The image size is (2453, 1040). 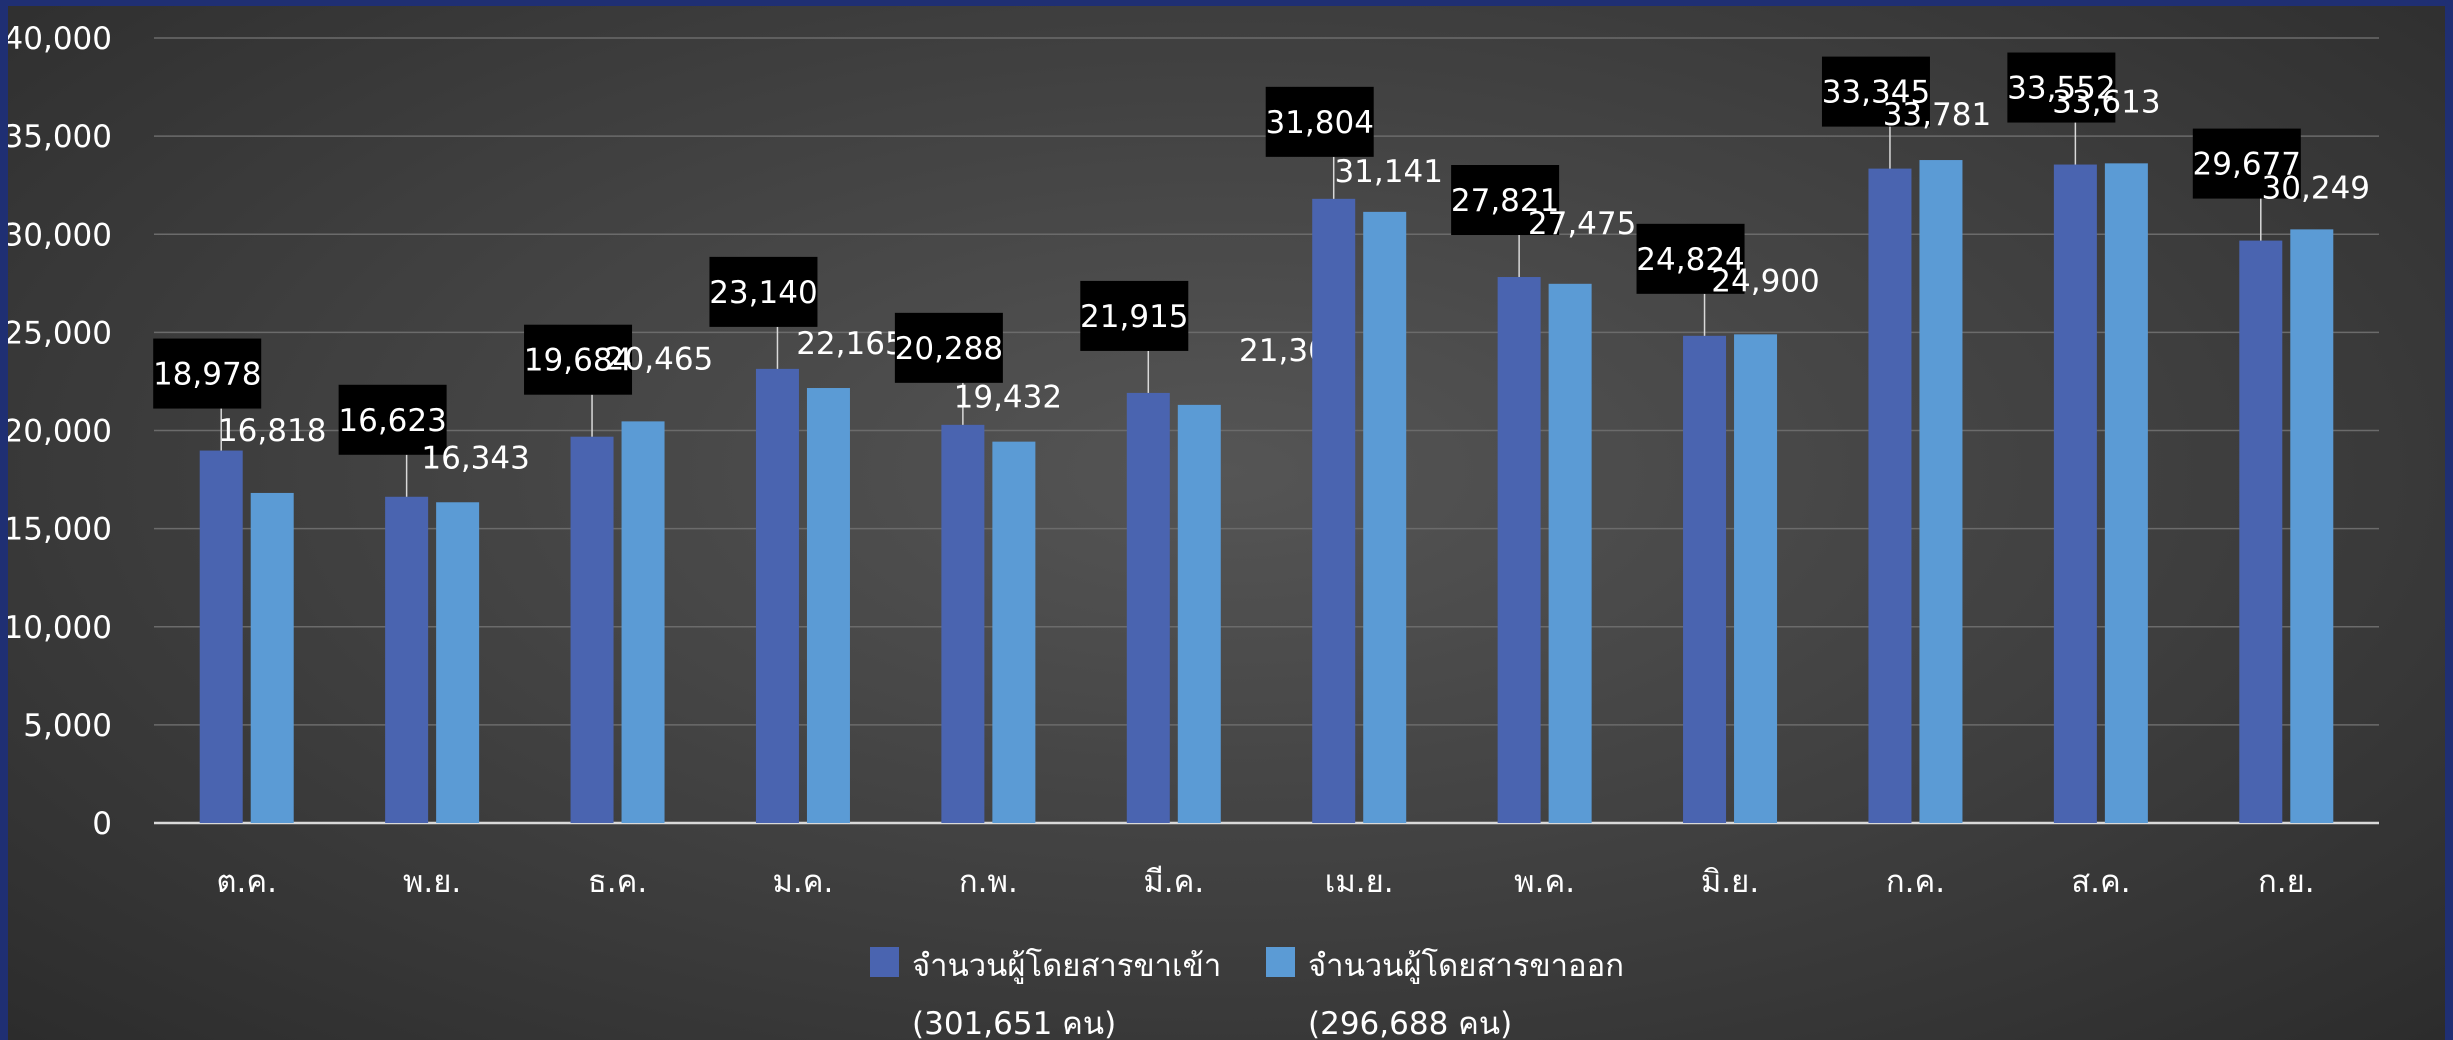 I want to click on data-label-inbound: 16,623, so click(x=392, y=421).